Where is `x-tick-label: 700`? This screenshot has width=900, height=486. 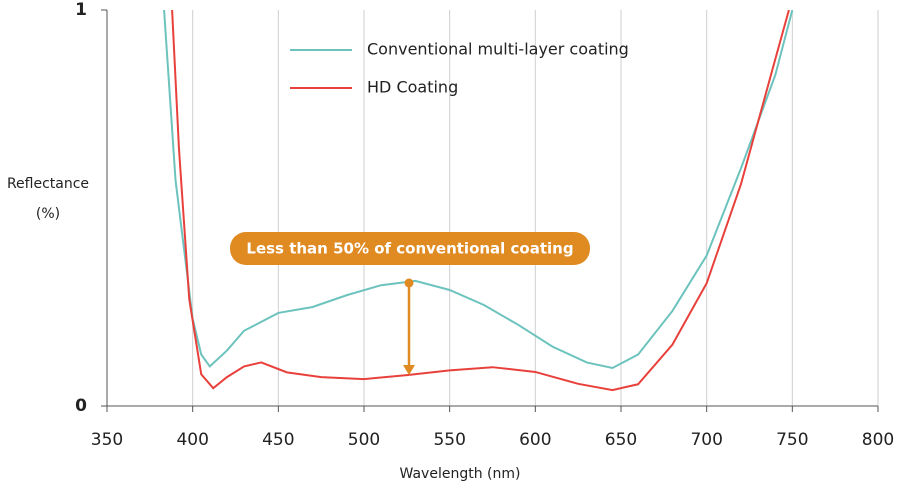
x-tick-label: 700 is located at coordinates (706, 440).